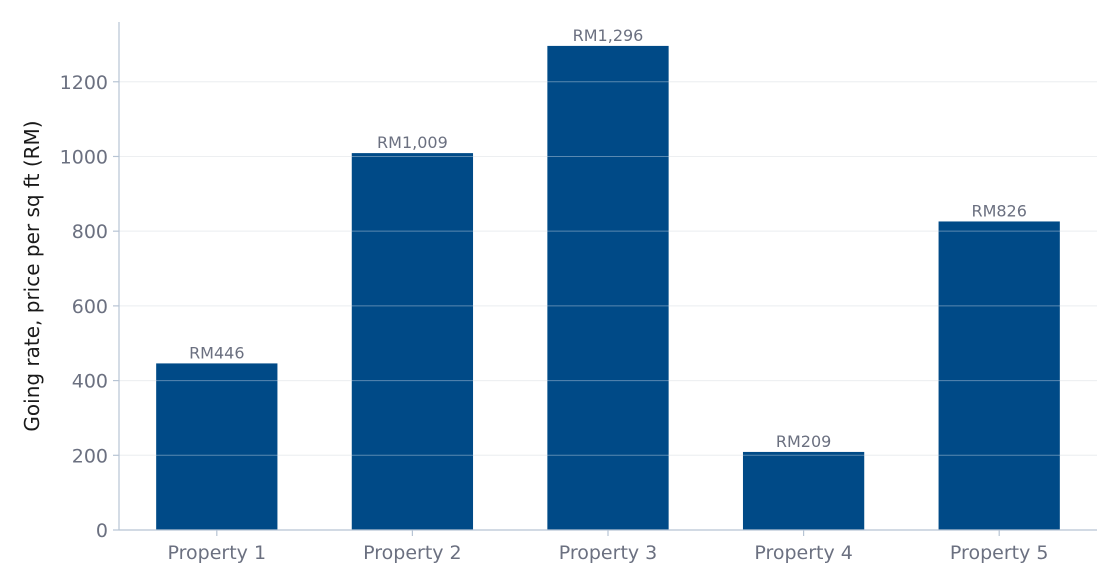 Image resolution: width=1120 pixels, height=588 pixels. What do you see at coordinates (998, 210) in the screenshot?
I see `data-label-5: RM826` at bounding box center [998, 210].